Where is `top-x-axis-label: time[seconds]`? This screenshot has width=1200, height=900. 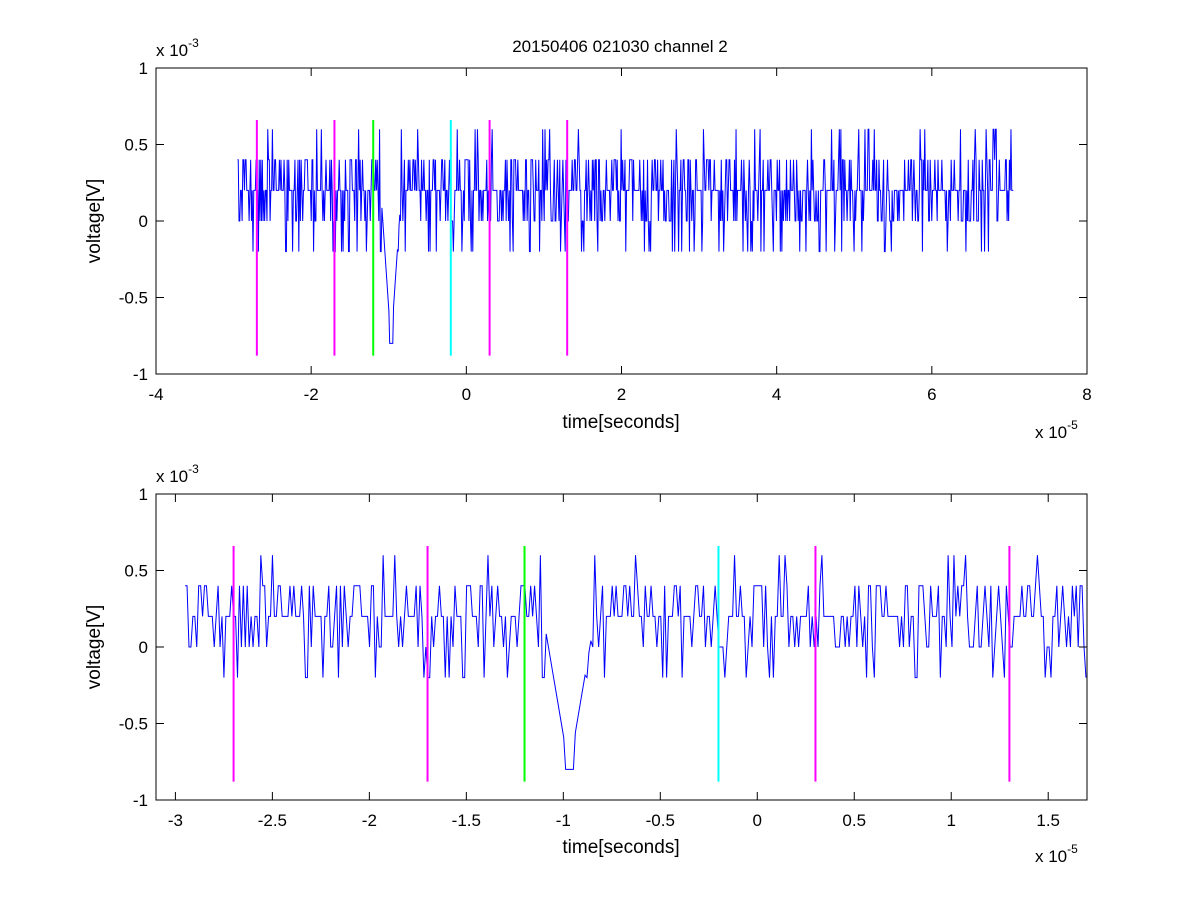
top-x-axis-label: time[seconds] is located at coordinates (620, 422).